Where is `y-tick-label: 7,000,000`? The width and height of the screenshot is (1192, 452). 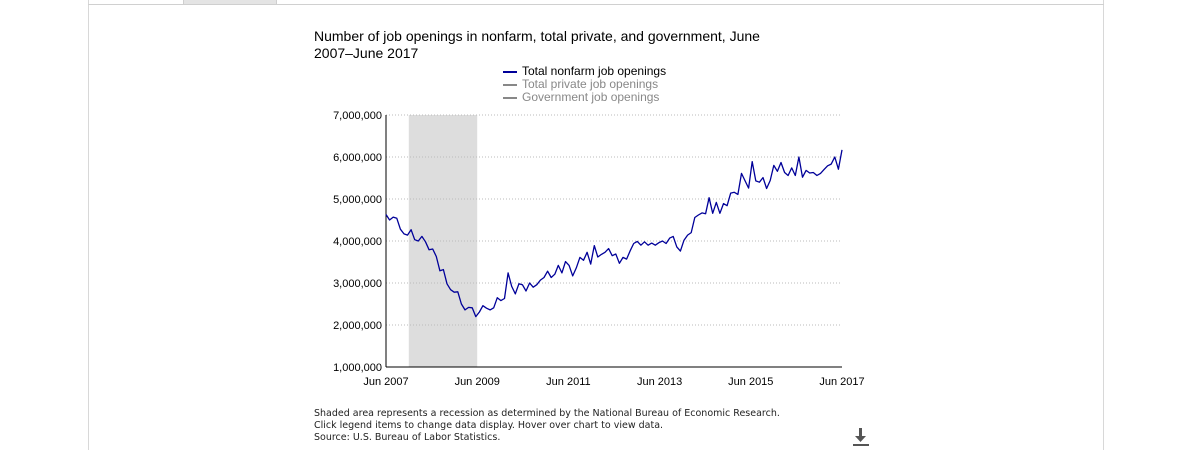 y-tick-label: 7,000,000 is located at coordinates (357, 116).